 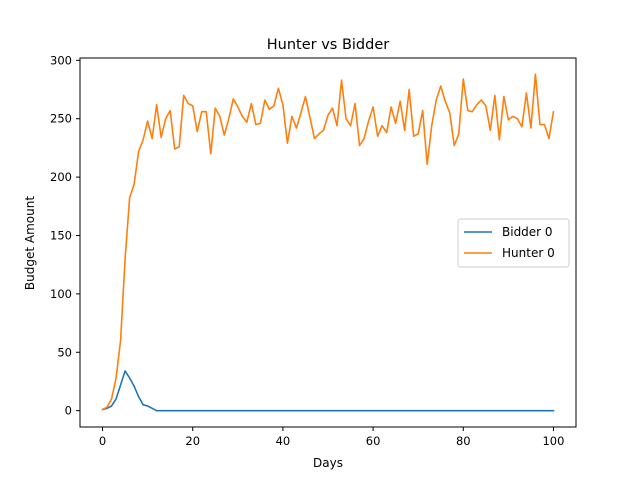 I want to click on legend-label-1: Hunter 0, so click(x=528, y=253).